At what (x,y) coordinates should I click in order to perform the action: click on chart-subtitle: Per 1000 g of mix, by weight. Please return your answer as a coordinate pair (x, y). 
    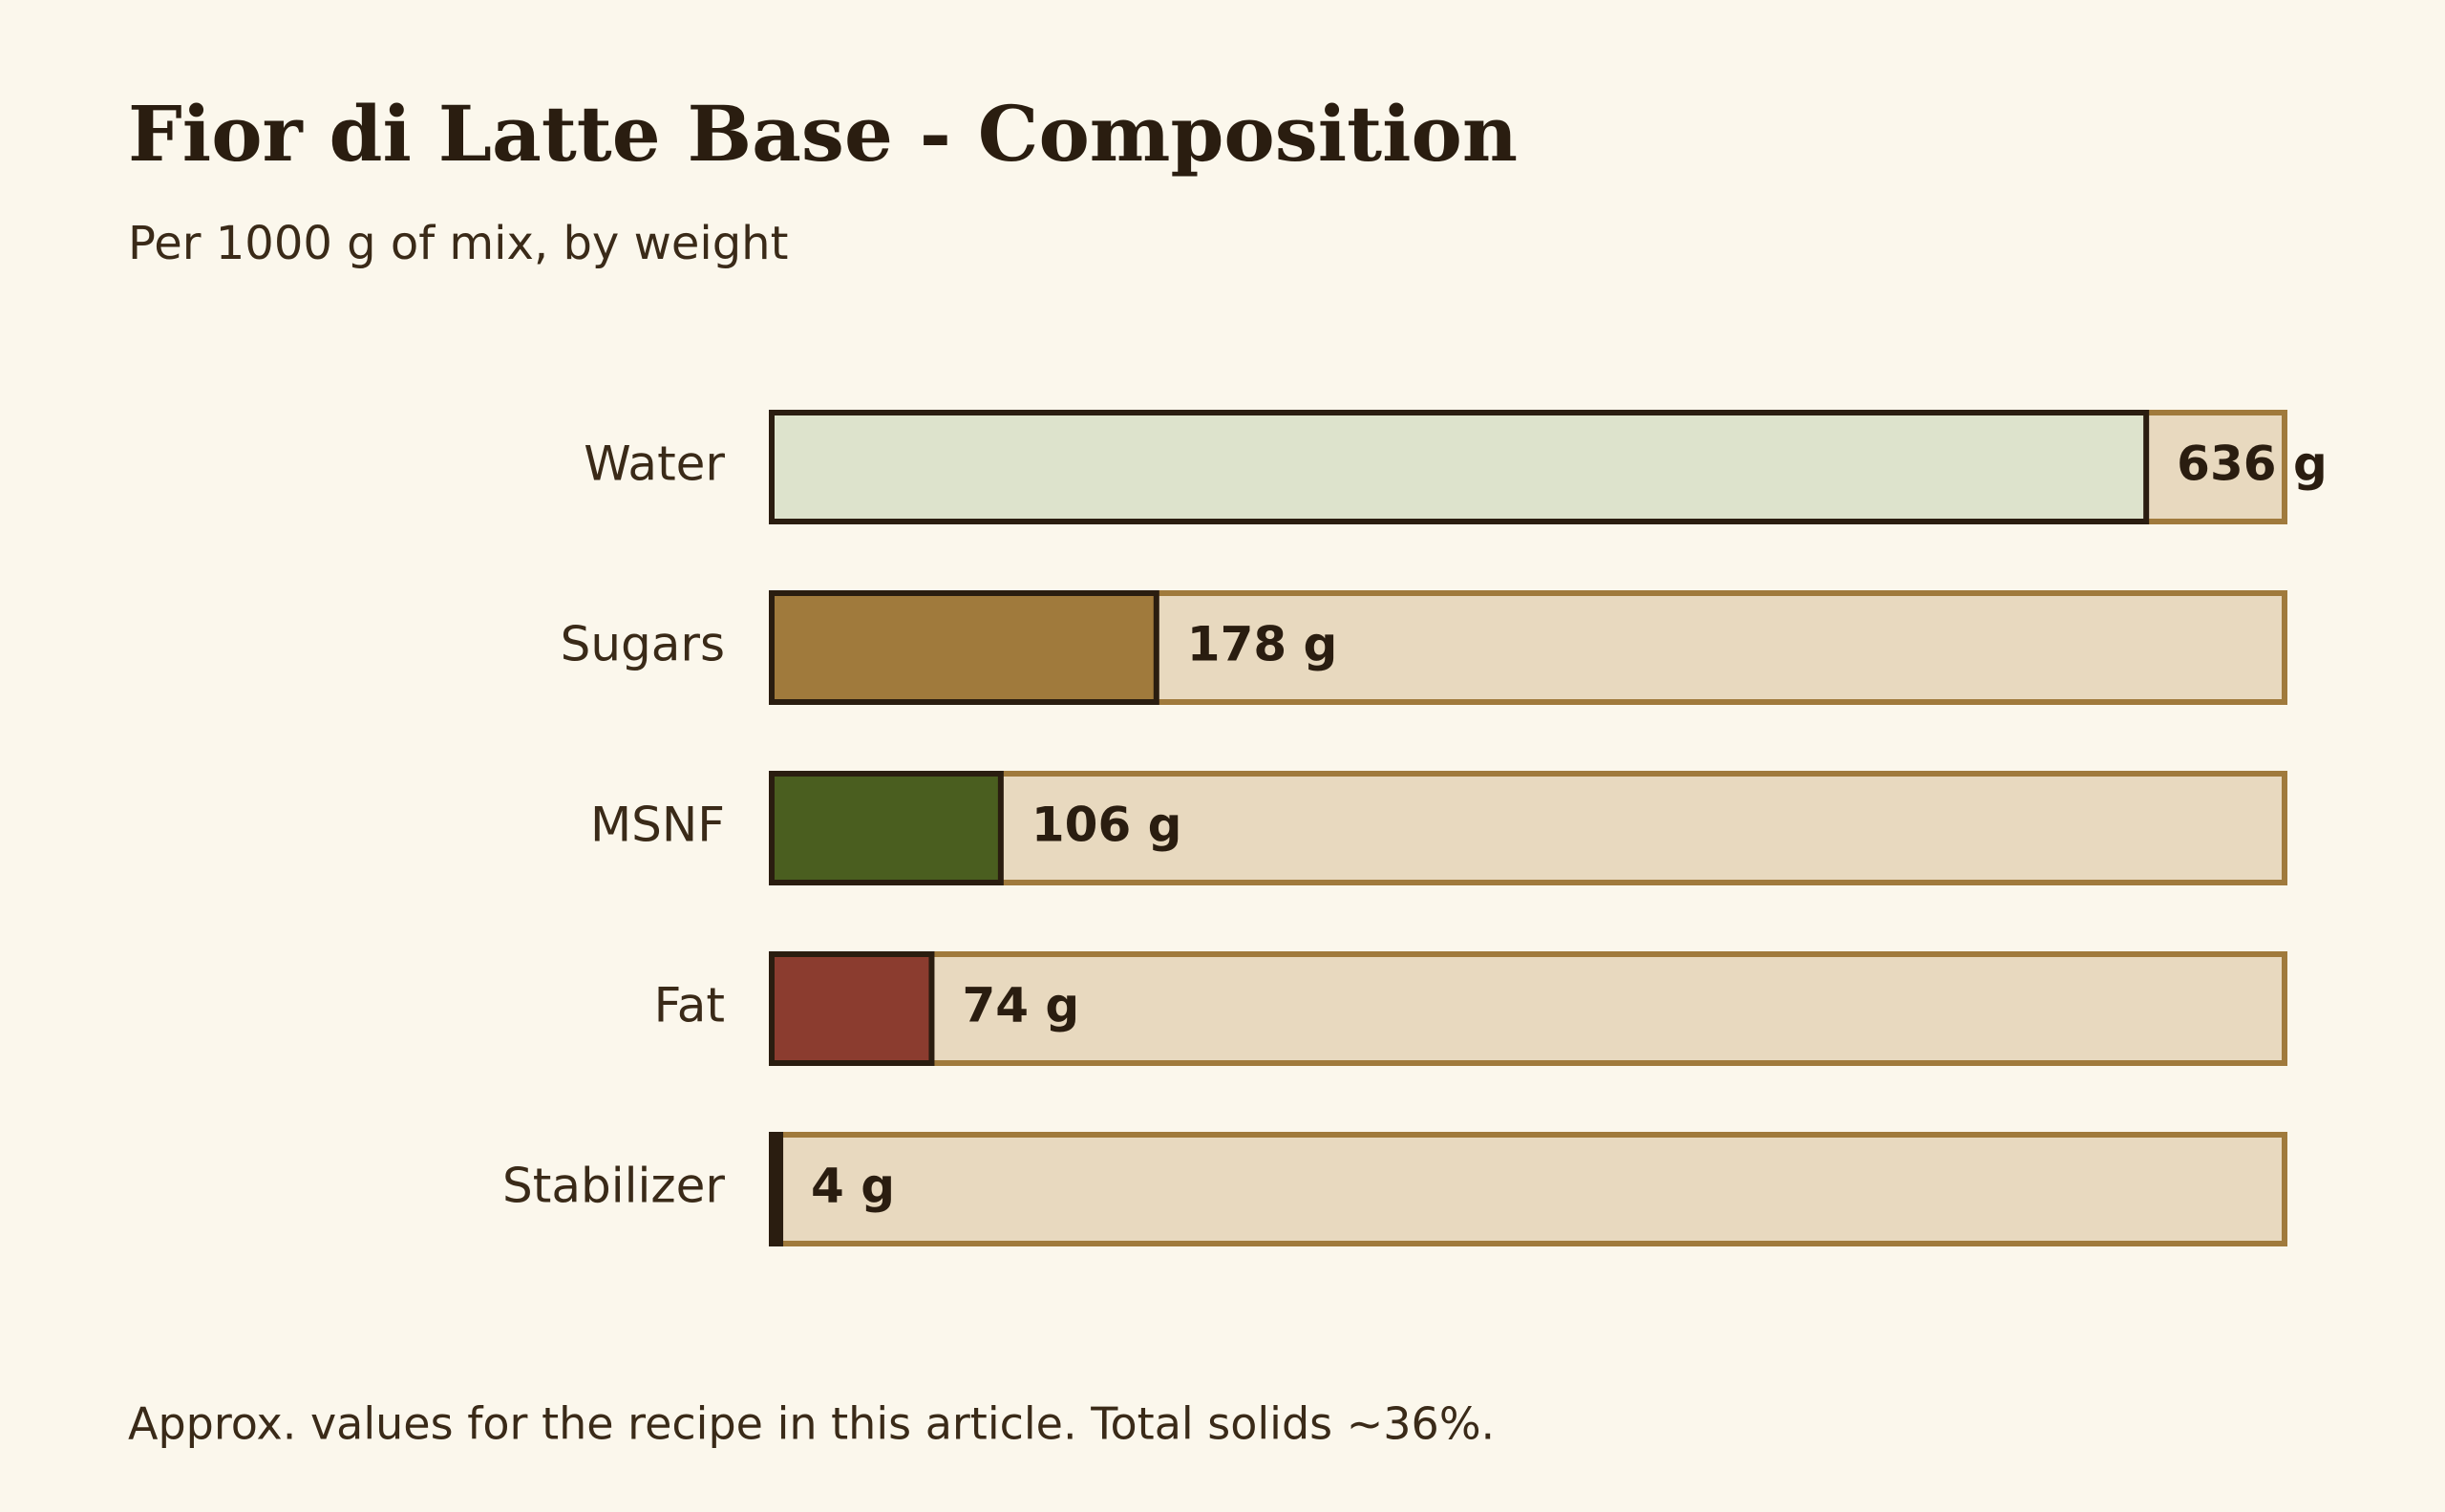
    Looking at the image, I should click on (458, 243).